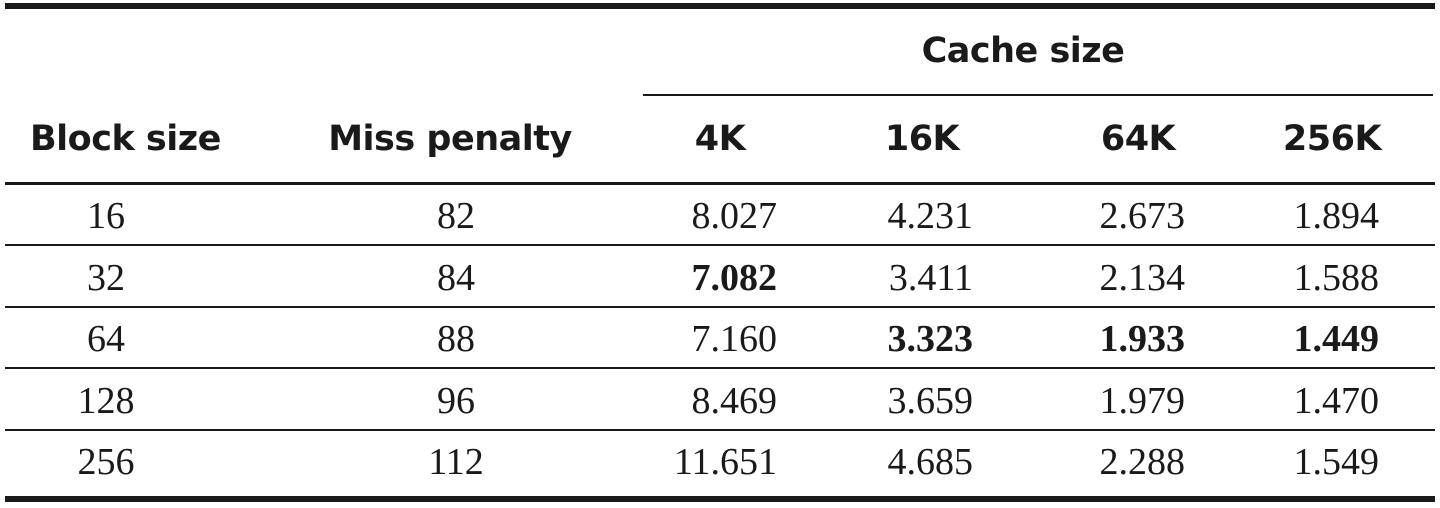 Image resolution: width=1440 pixels, height=508 pixels. I want to click on cell-64k: 2.288, so click(1142, 462).